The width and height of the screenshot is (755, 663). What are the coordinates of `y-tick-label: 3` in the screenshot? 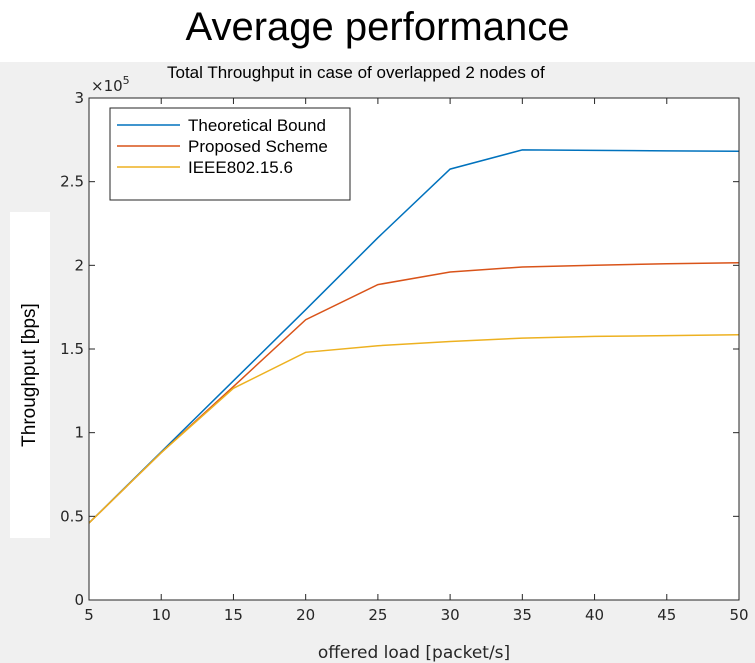 It's located at (79, 98).